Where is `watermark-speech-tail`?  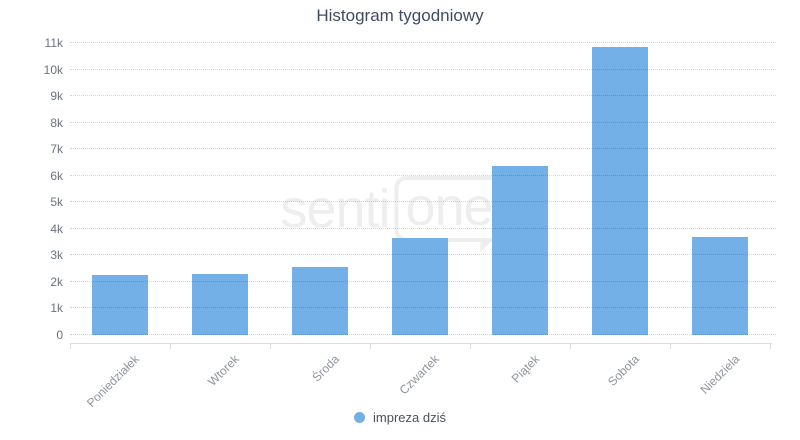
watermark-speech-tail is located at coordinates (486, 246).